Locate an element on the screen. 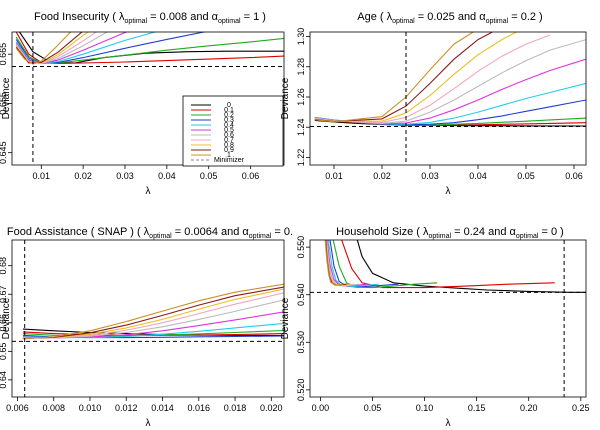 The image size is (600, 430). legend-label: 1 is located at coordinates (229, 155).